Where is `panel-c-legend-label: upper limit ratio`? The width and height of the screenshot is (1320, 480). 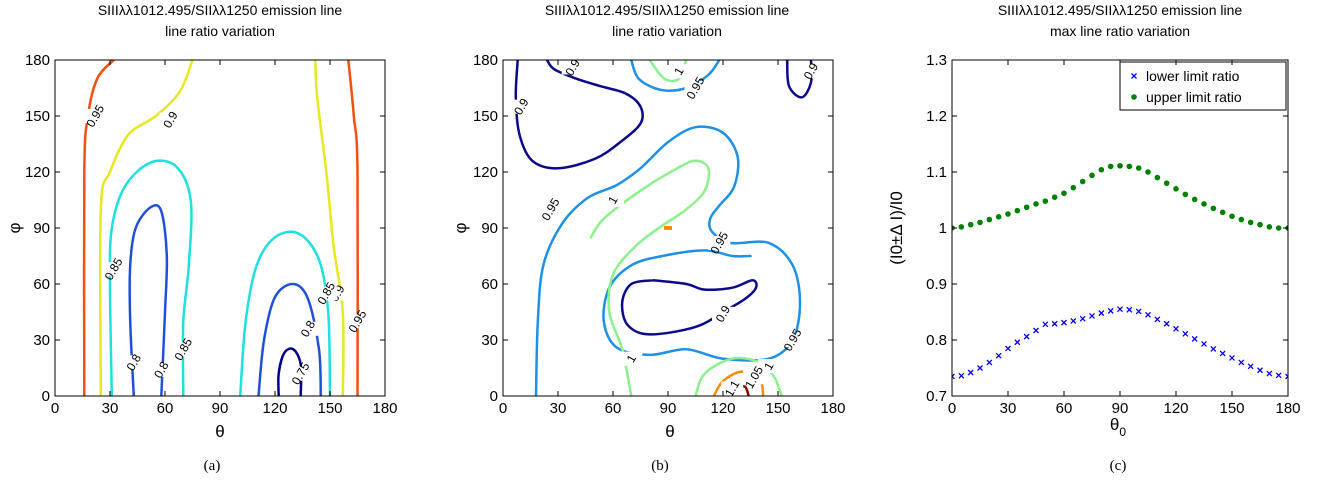
panel-c-legend-label: upper limit ratio is located at coordinates (1194, 97).